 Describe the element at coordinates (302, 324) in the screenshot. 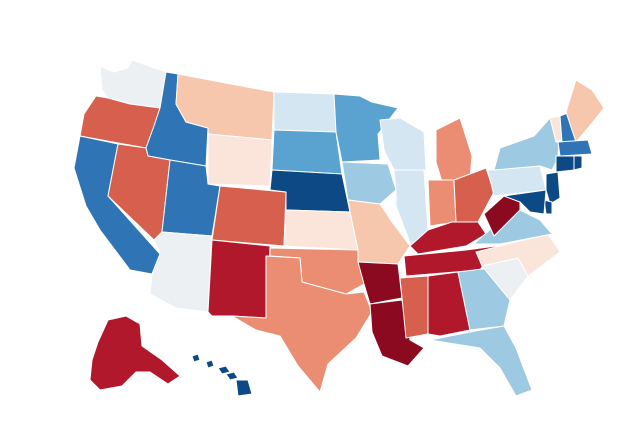

I see `state-tx` at that location.